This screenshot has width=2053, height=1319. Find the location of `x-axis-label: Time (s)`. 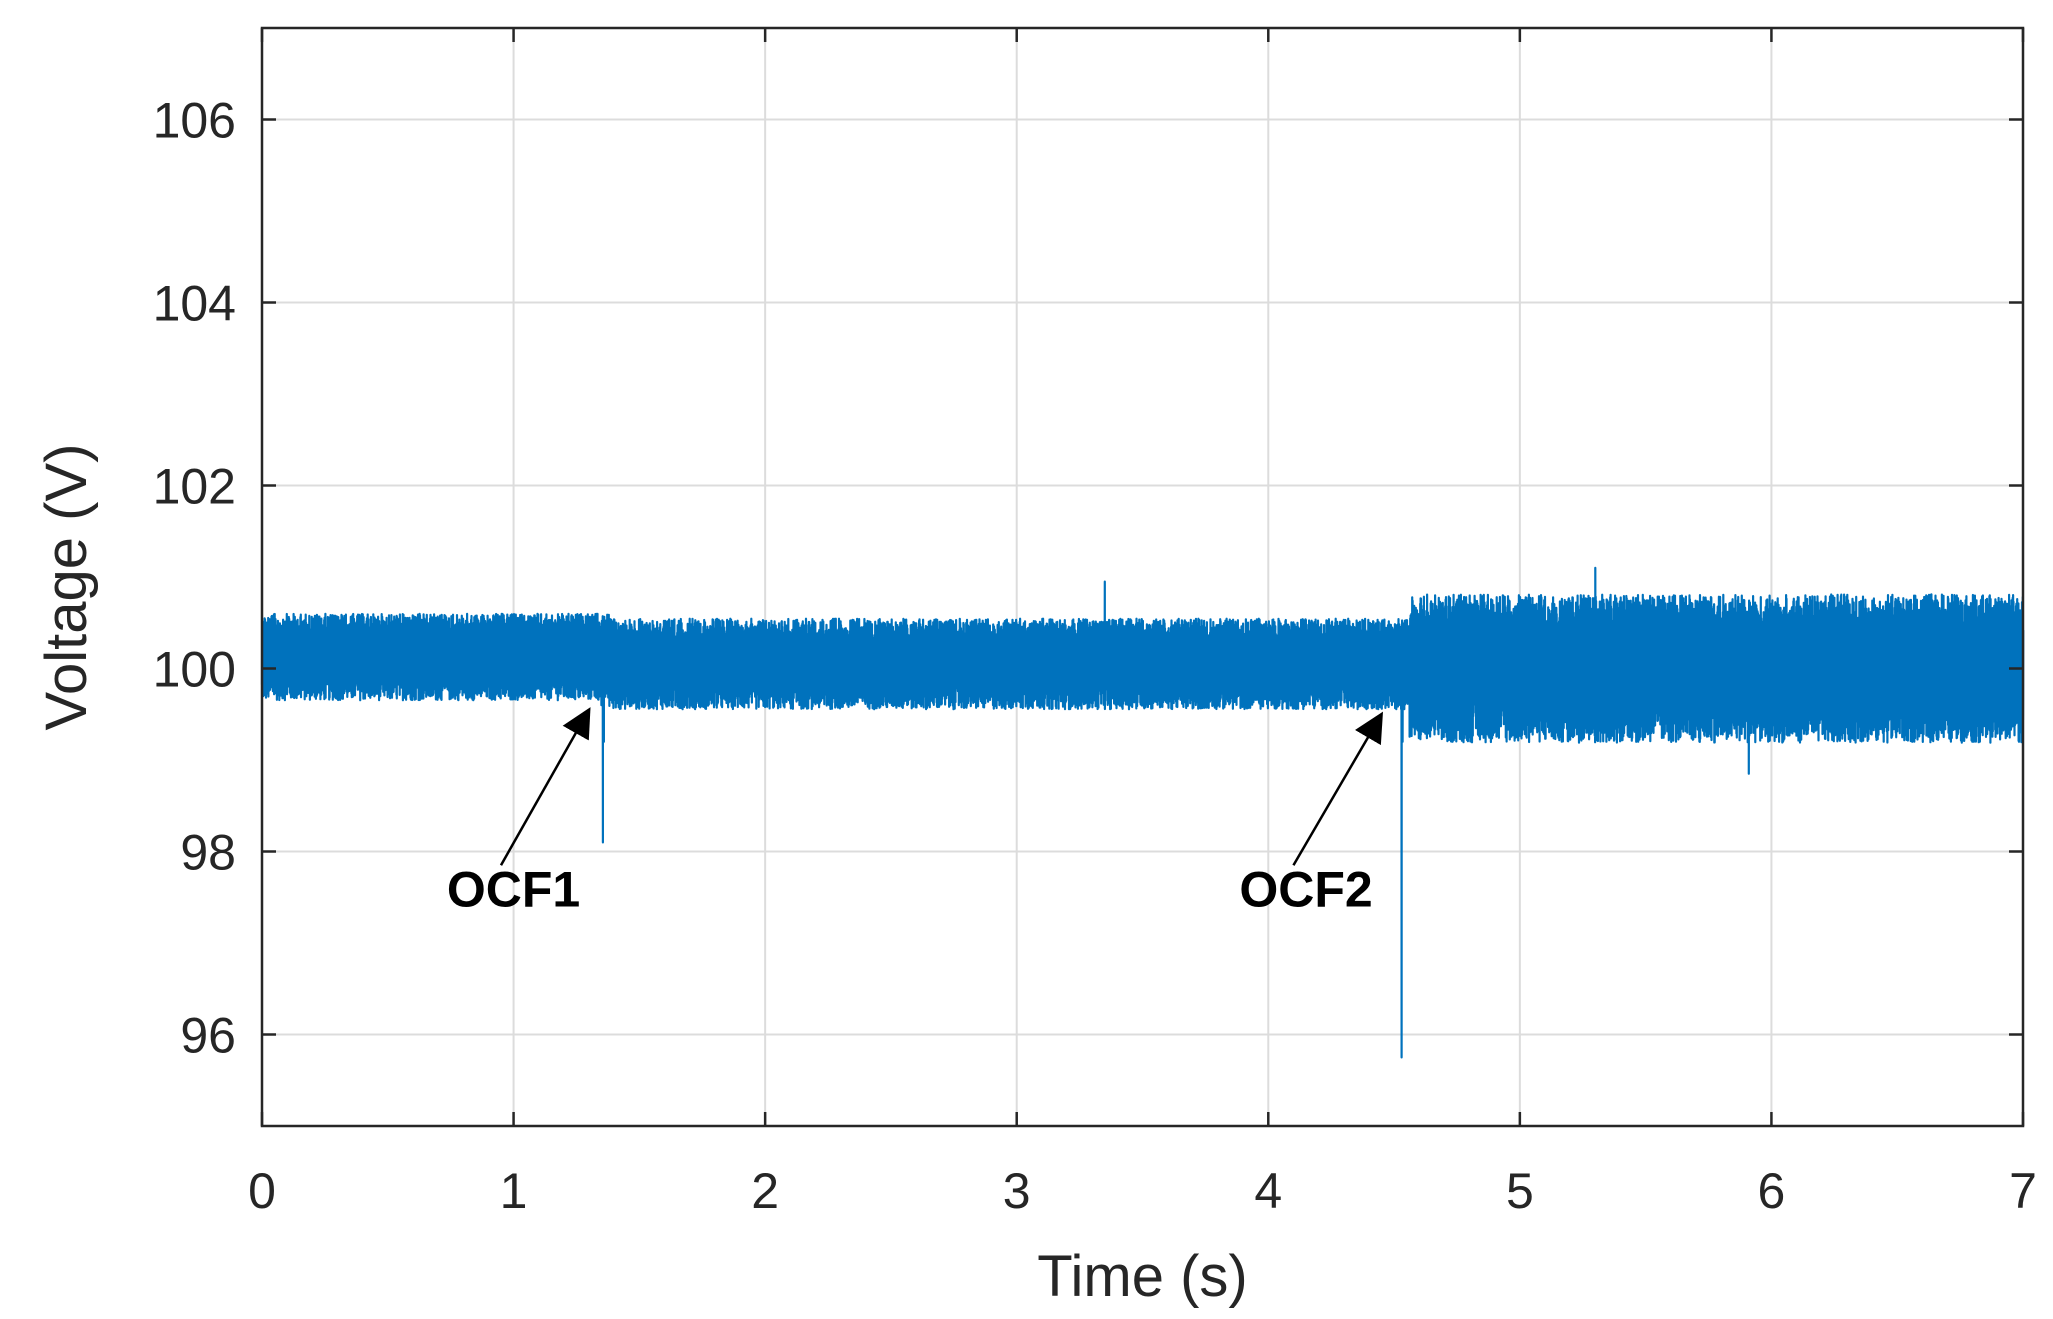

x-axis-label: Time (s) is located at coordinates (1142, 1276).